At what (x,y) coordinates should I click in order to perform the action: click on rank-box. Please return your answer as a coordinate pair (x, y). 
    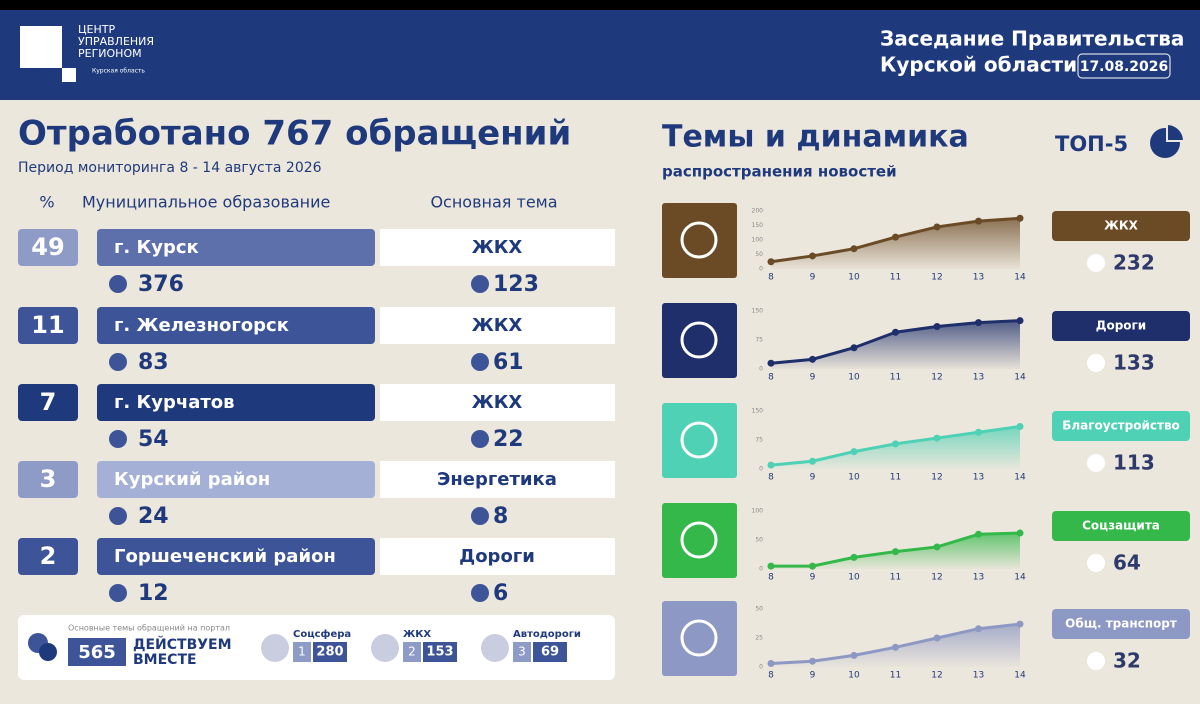
    Looking at the image, I should click on (522, 652).